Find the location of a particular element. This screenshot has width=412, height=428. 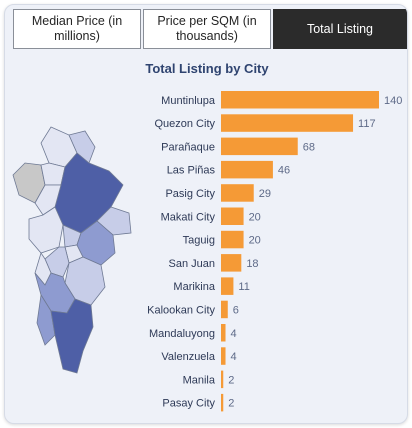

data-label: 68 is located at coordinates (309, 147).